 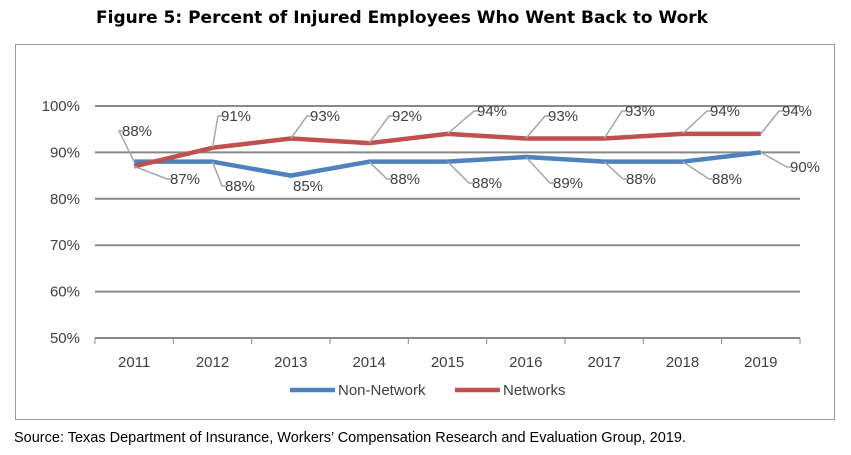 I want to click on x-tick-label: 2016, so click(x=525, y=362).